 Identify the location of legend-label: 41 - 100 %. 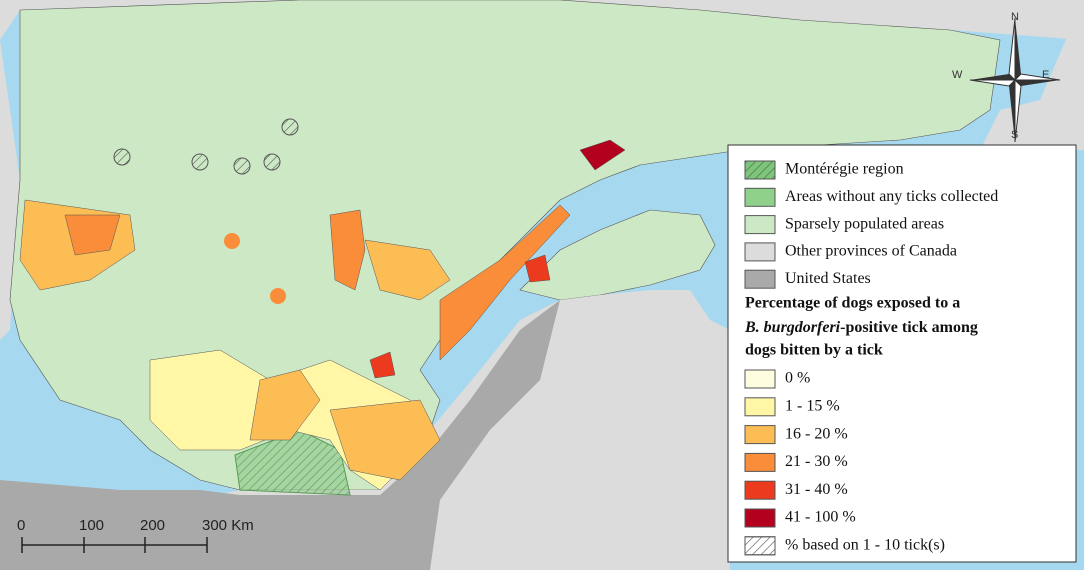
(820, 517).